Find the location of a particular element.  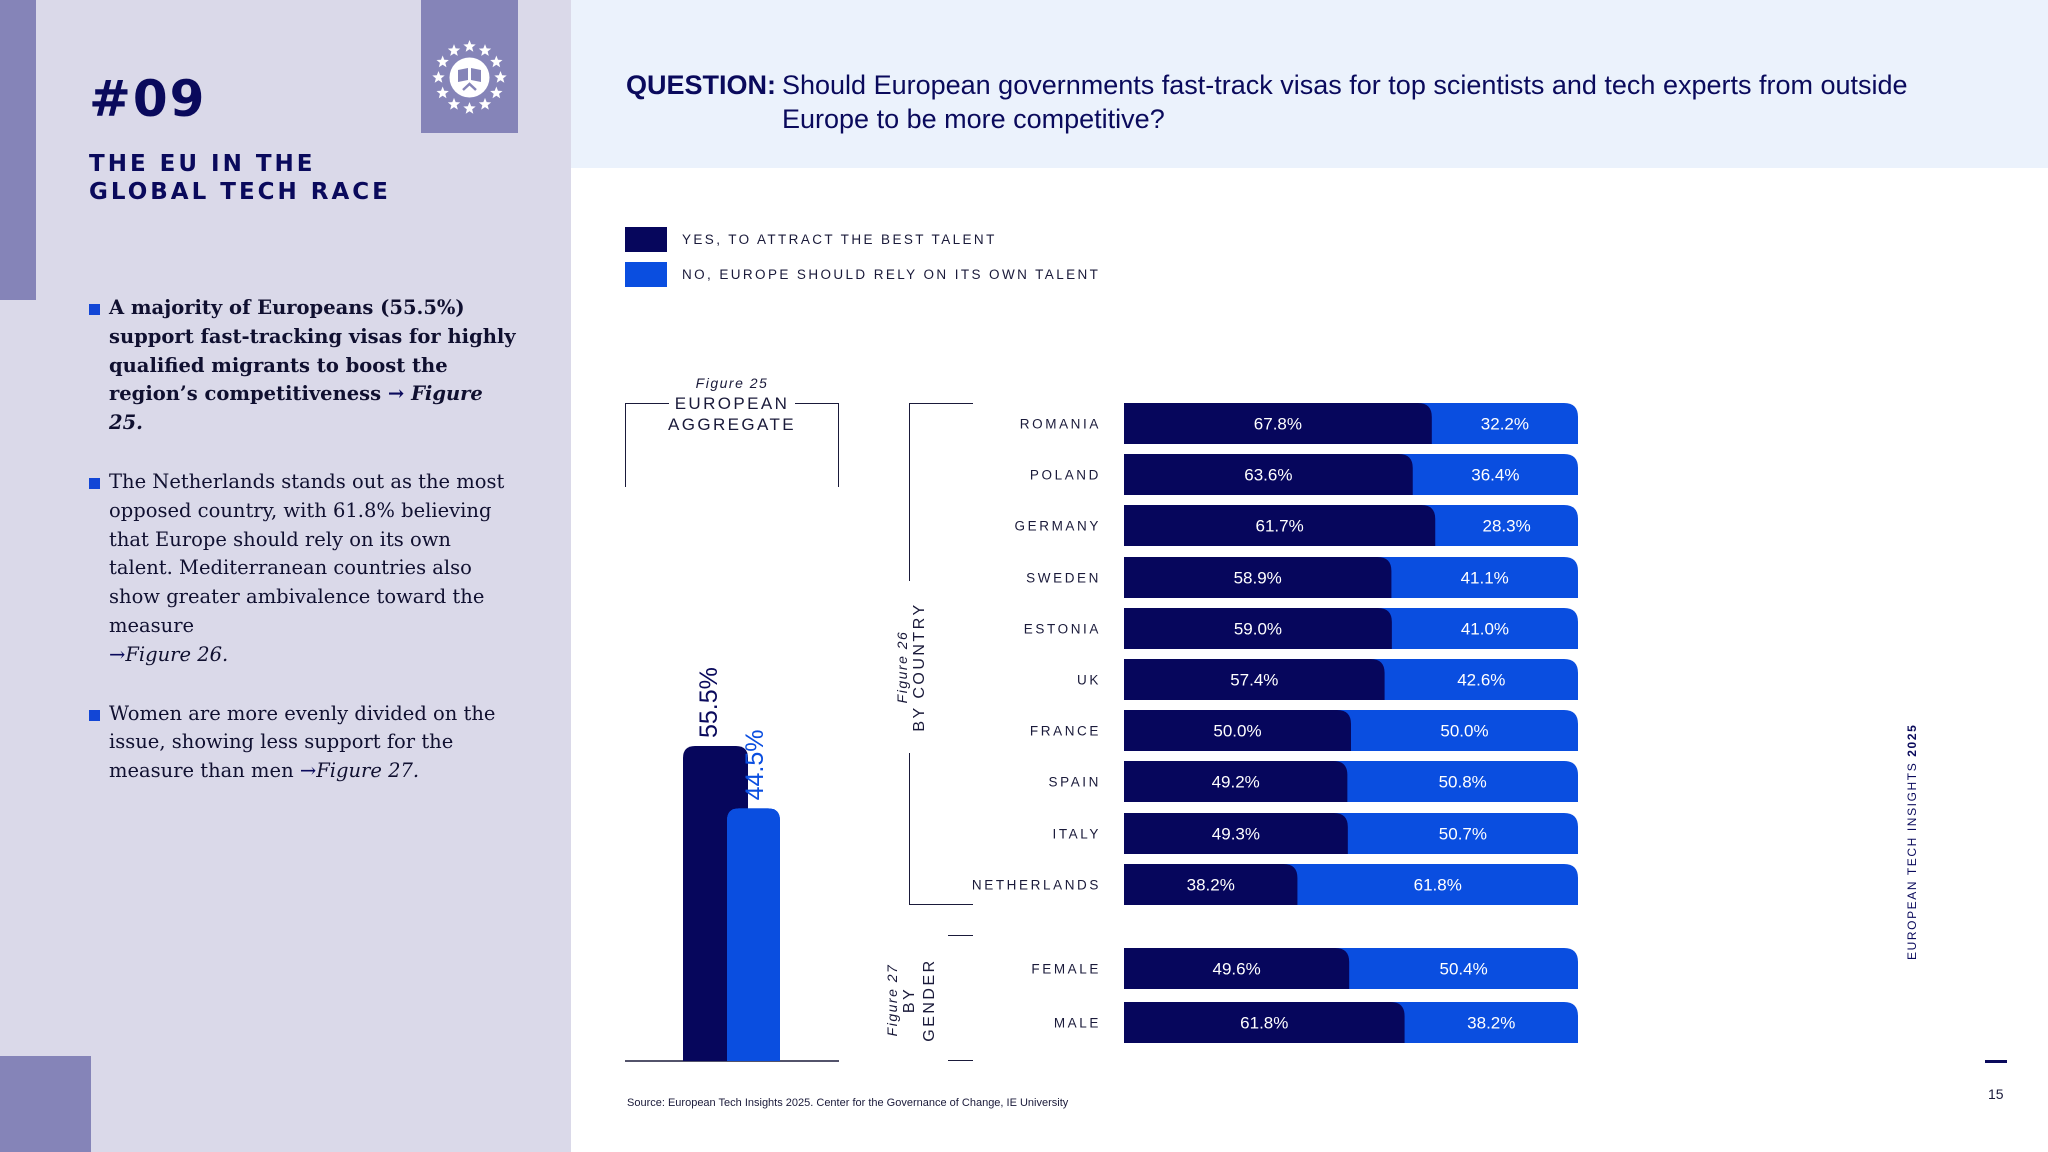

legend-item-yes: YES, TO ATTRACT THE BEST TALENT is located at coordinates (811, 239).